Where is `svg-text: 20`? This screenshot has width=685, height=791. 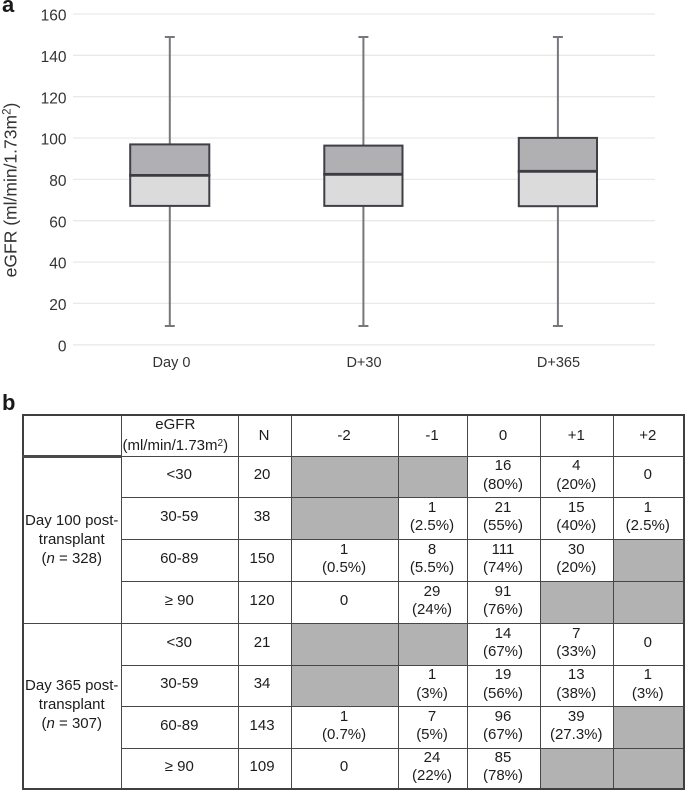
svg-text: 20 is located at coordinates (58, 305).